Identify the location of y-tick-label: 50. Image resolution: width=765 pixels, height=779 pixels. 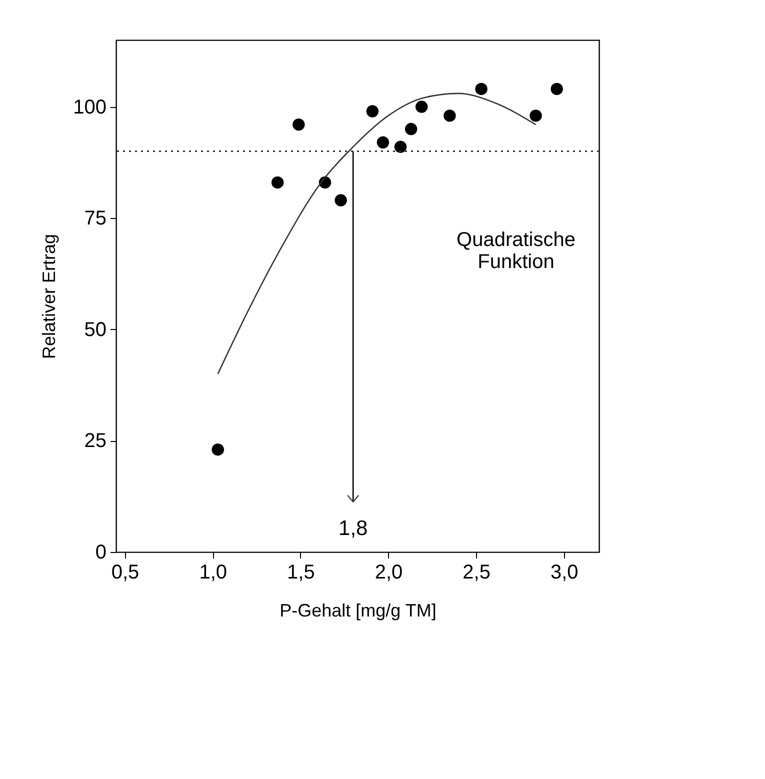
(95, 329).